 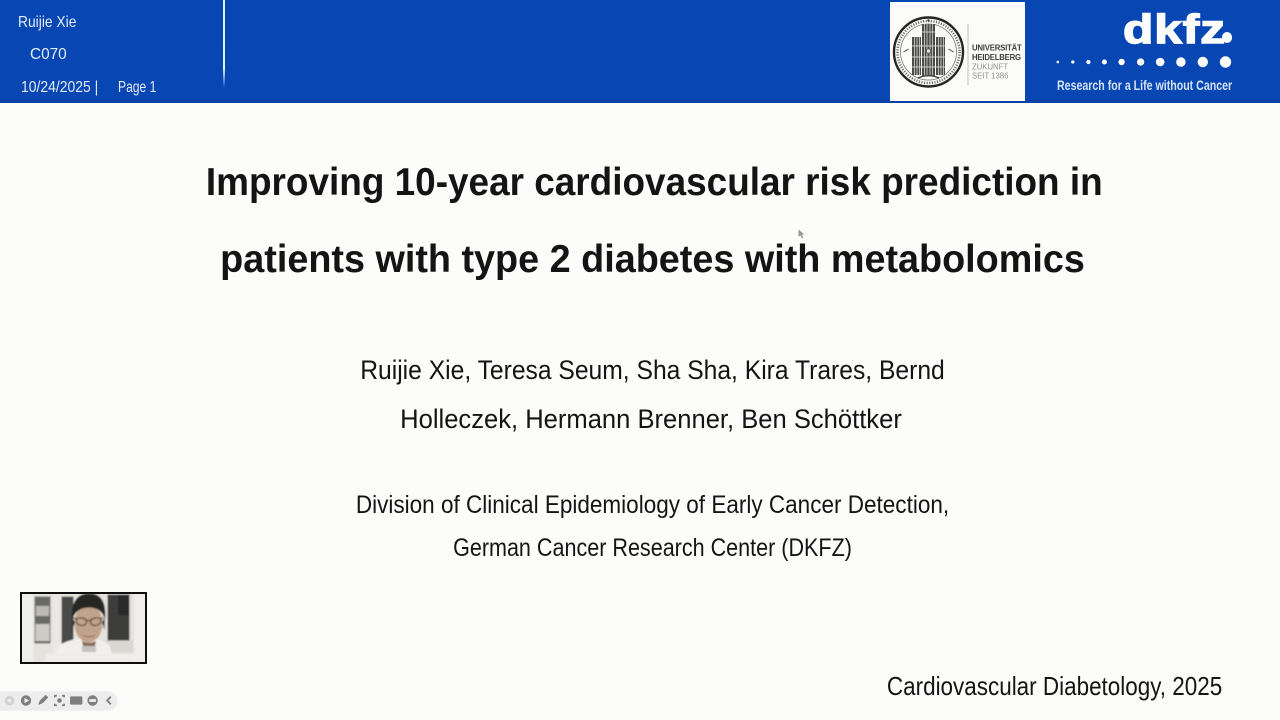 I want to click on svg-text: ZUKUNFT, so click(x=990, y=66).